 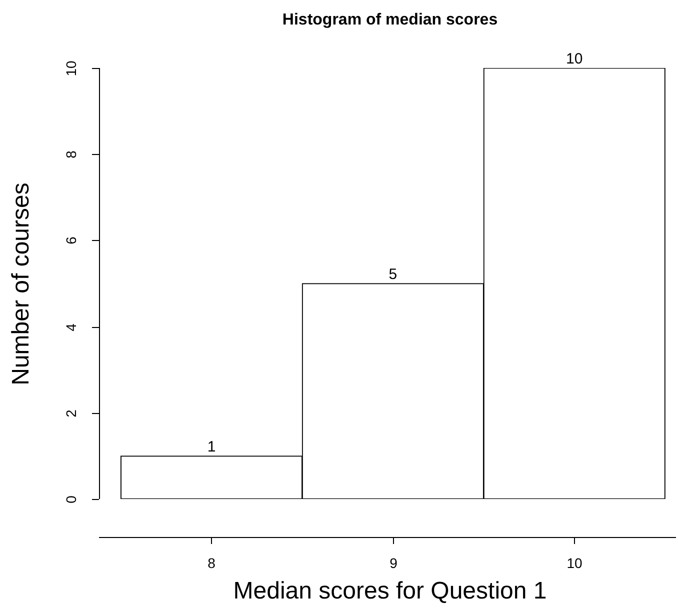 I want to click on y-tick-label: 8, so click(x=70, y=154).